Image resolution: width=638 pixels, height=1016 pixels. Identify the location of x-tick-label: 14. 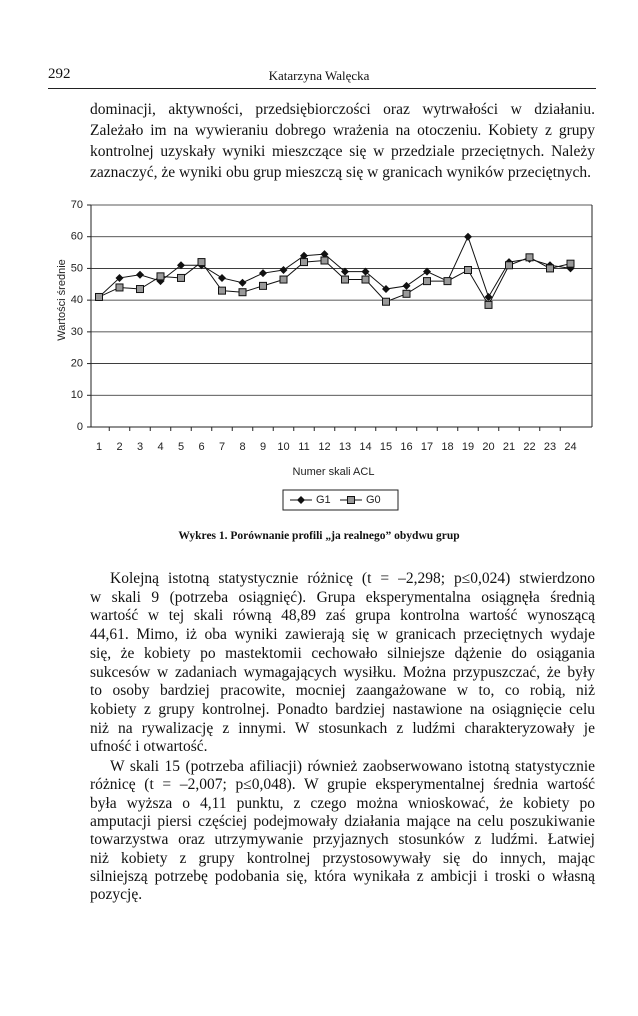
(365, 447).